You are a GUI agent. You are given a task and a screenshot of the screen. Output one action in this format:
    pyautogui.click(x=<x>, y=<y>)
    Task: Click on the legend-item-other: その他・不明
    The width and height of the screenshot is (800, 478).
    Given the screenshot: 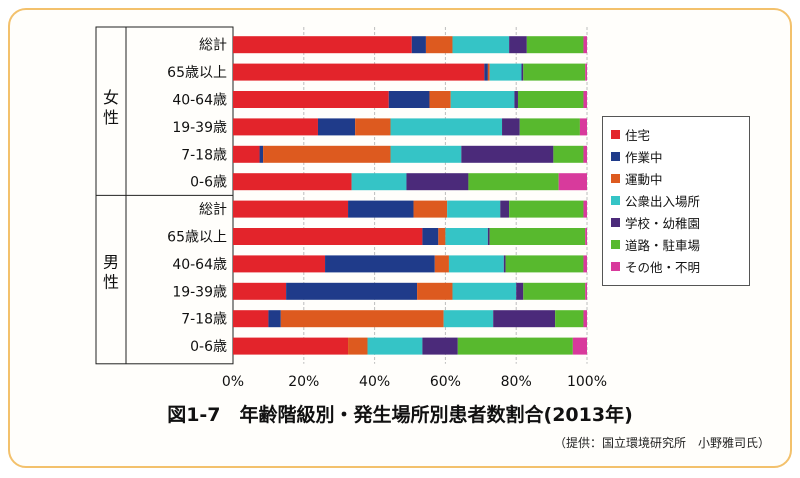 What is the action you would take?
    pyautogui.click(x=680, y=266)
    